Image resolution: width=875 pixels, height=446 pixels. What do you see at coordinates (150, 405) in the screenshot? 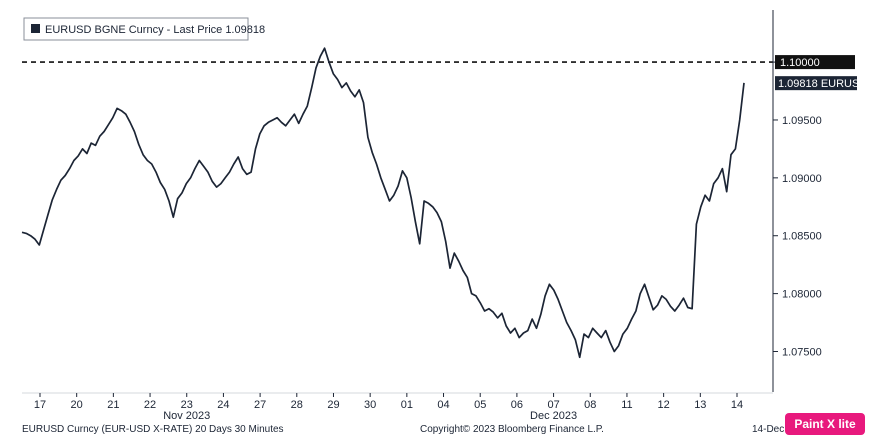
I see `x-tick-label: 22` at bounding box center [150, 405].